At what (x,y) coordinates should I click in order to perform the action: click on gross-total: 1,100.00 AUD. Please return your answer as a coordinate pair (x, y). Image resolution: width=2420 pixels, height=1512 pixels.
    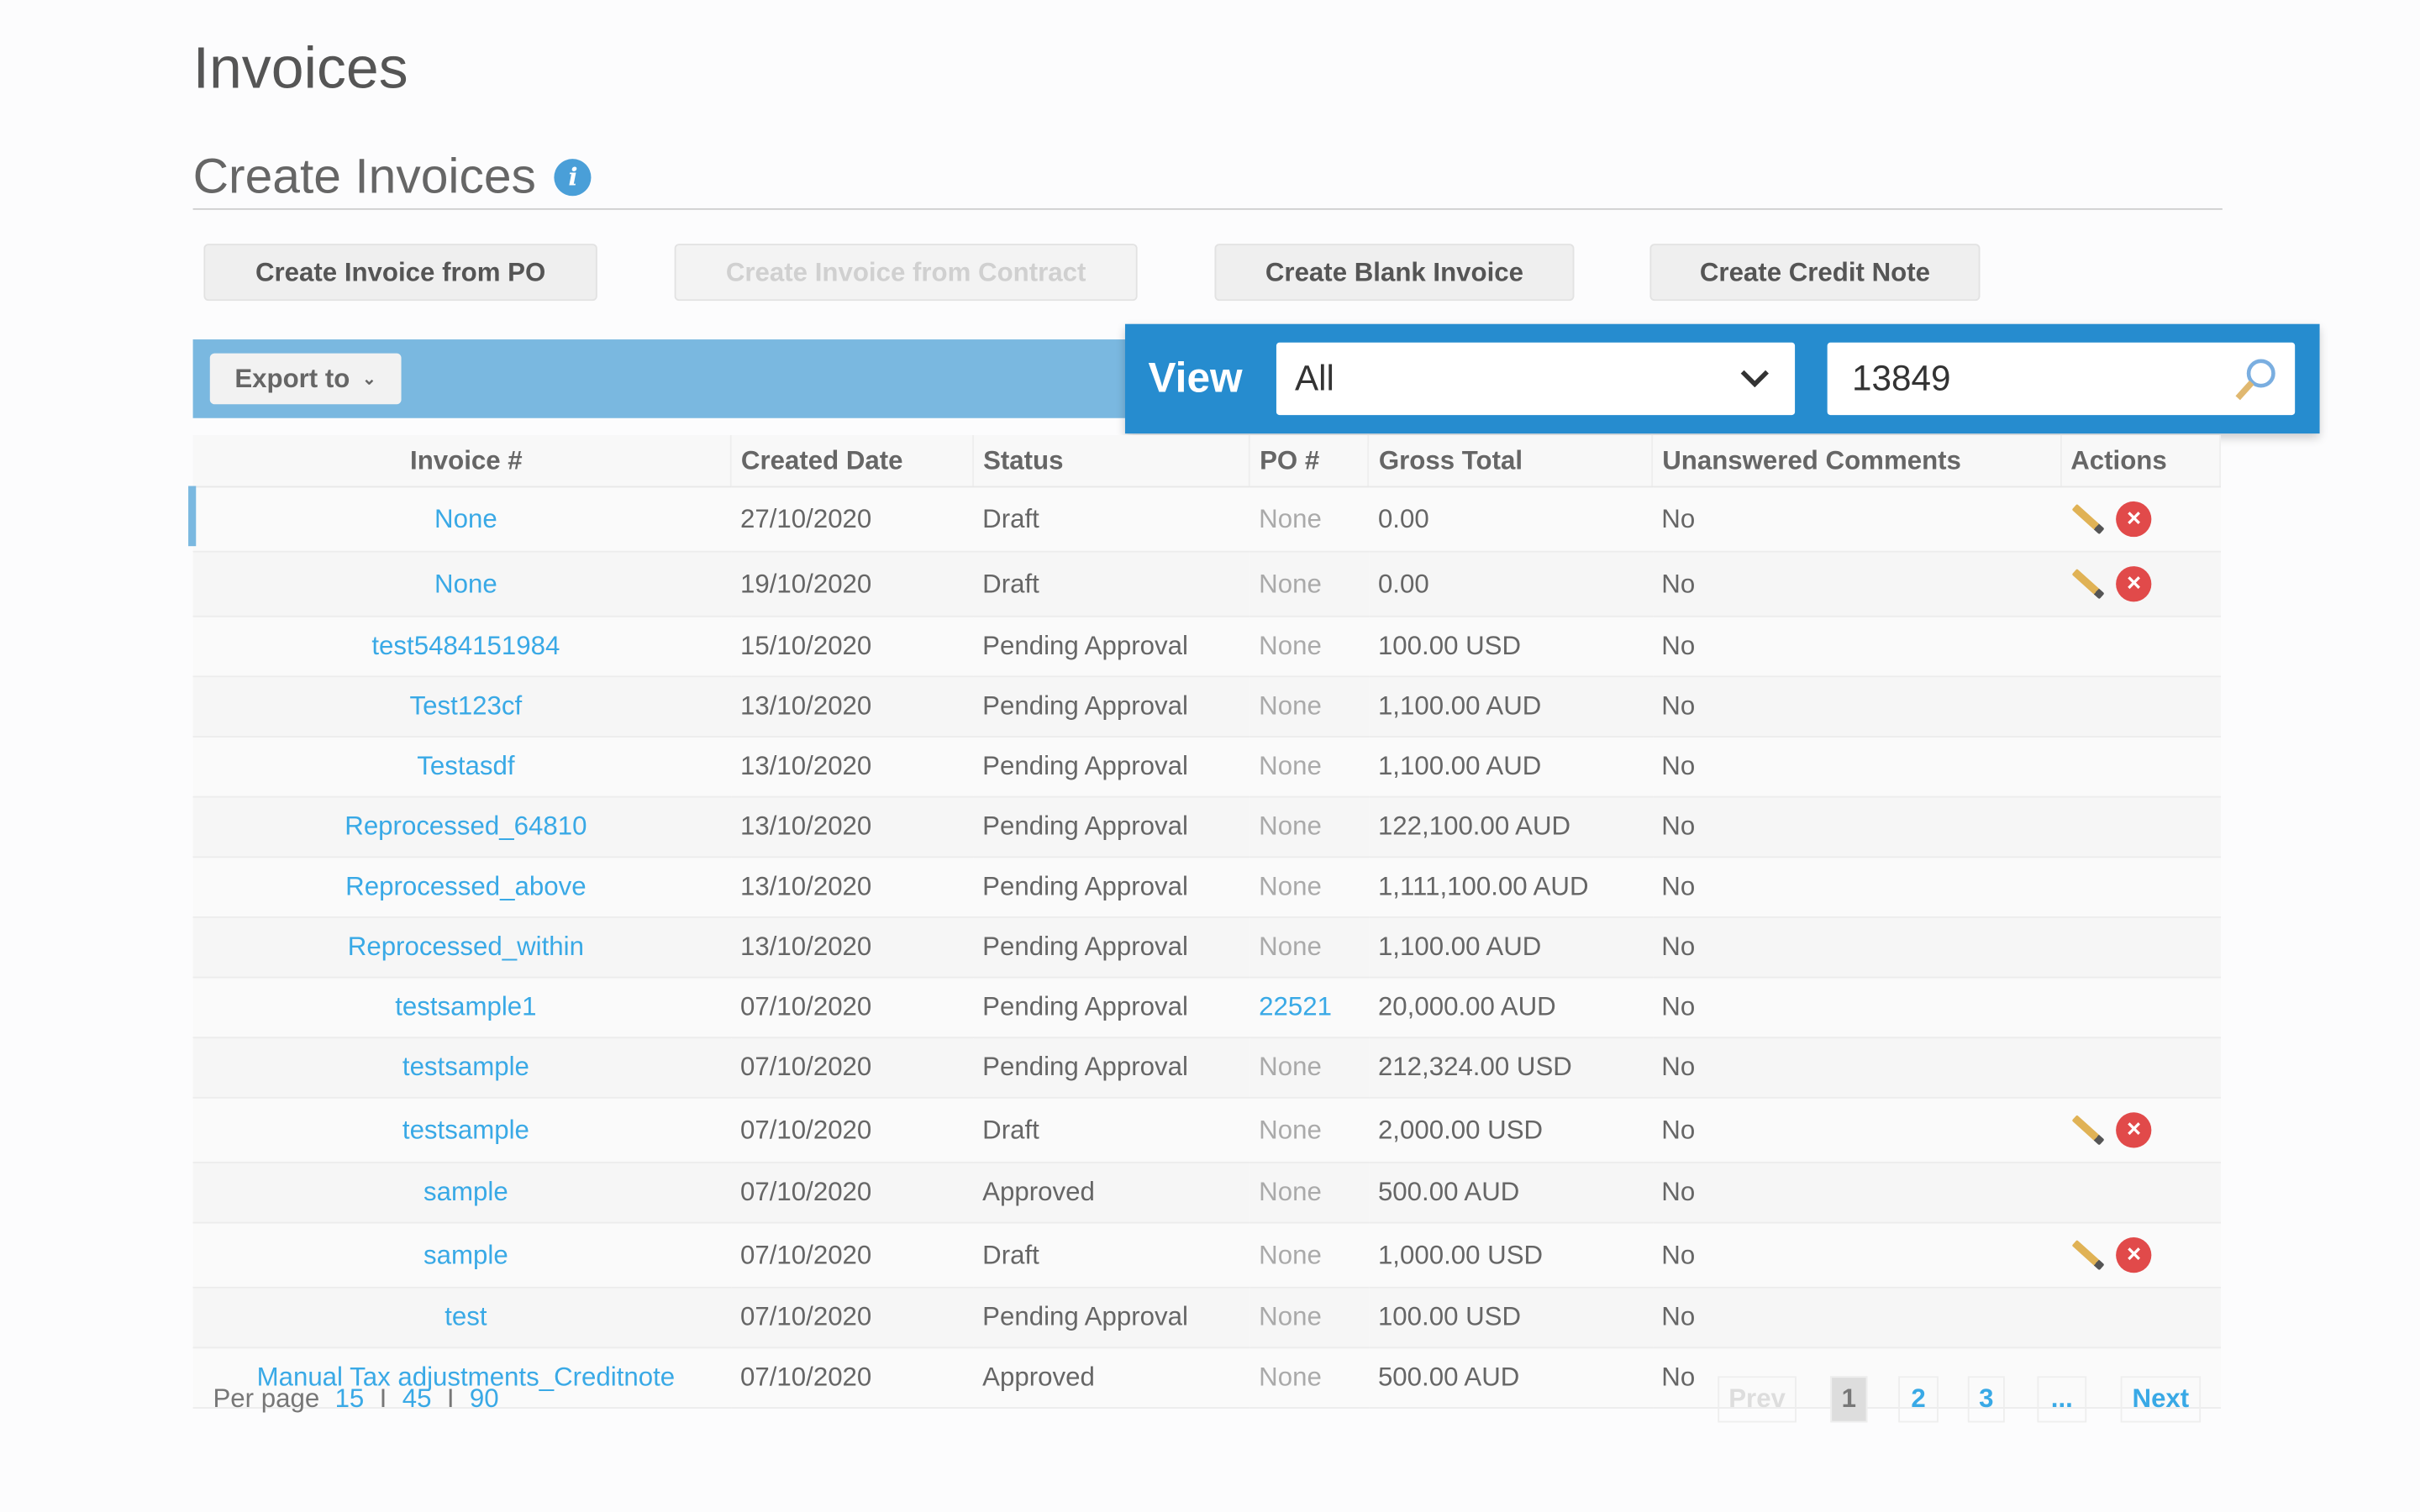
    Looking at the image, I should click on (1510, 707).